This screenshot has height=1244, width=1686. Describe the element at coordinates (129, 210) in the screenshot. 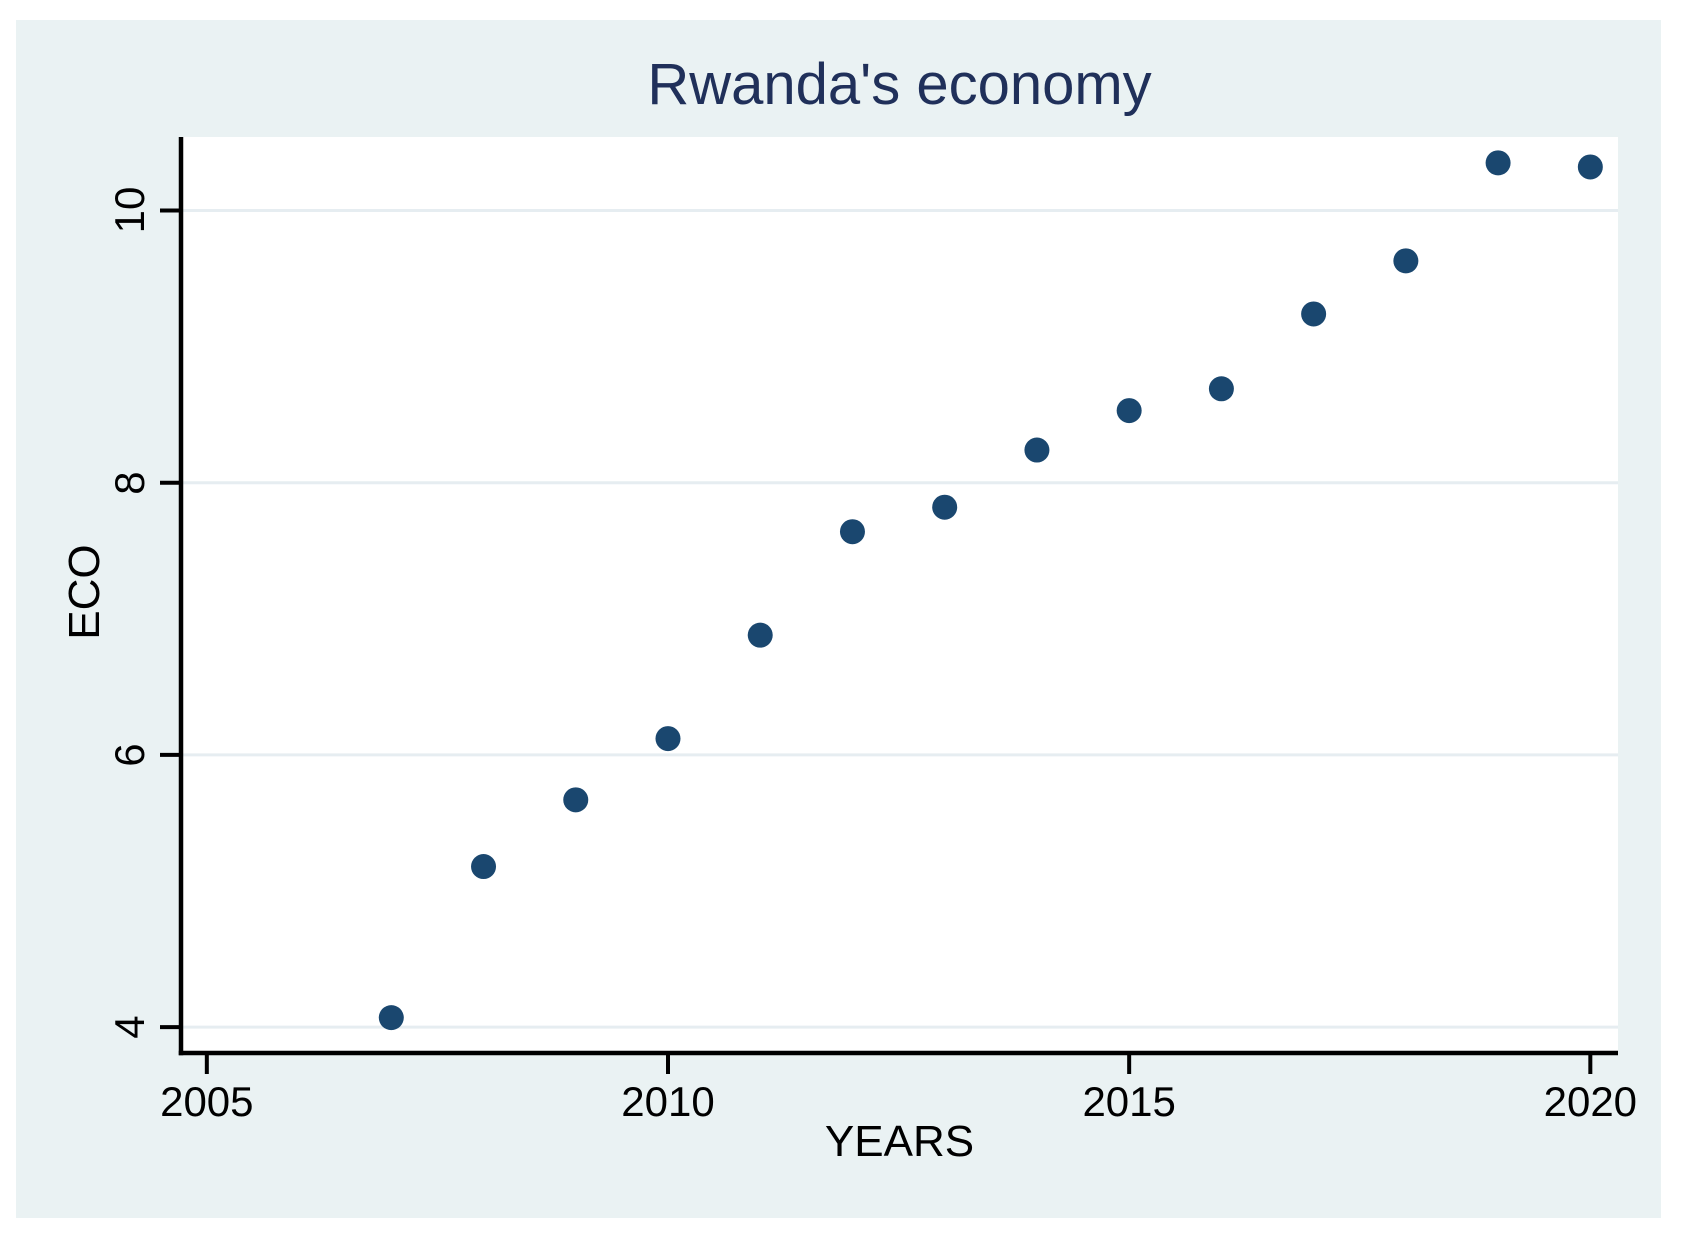

I see `y-tick-label: 10` at that location.